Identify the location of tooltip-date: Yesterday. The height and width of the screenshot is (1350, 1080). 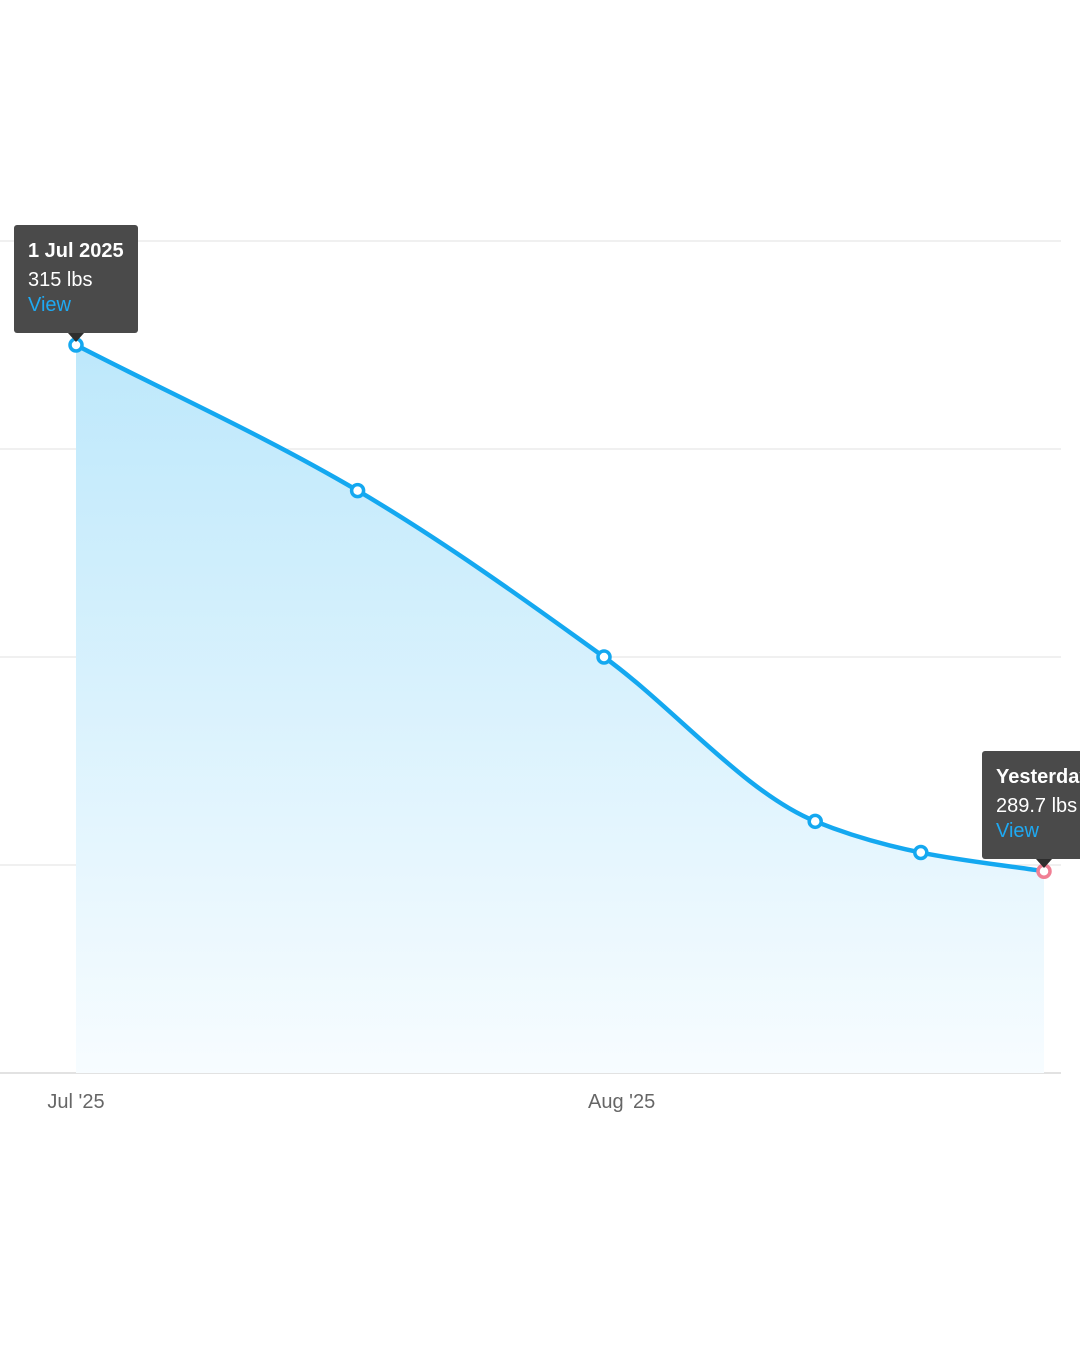
(1038, 777).